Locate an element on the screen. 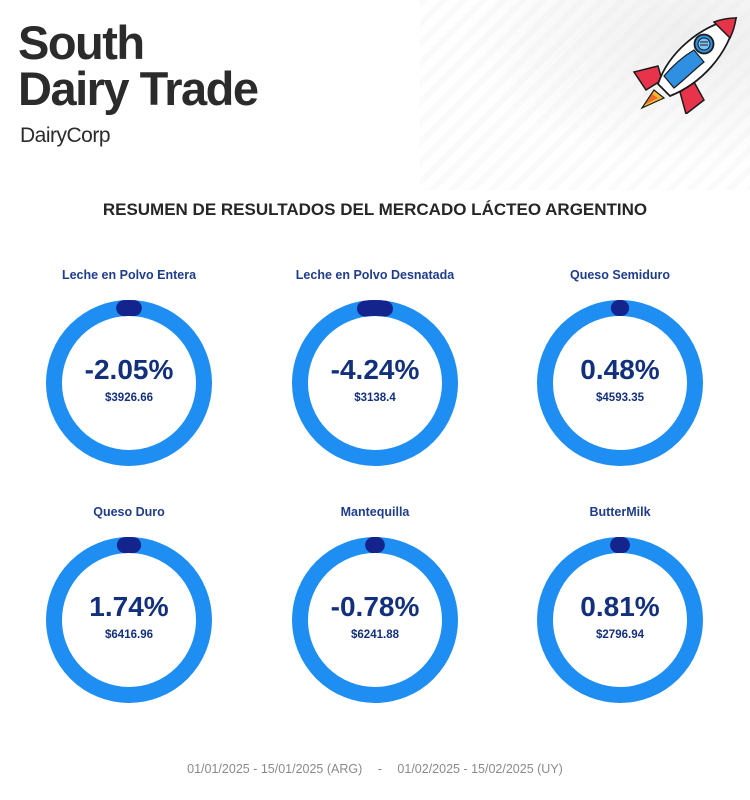 Image resolution: width=750 pixels, height=800 pixels. donut-percent-change: -4.24% is located at coordinates (375, 369).